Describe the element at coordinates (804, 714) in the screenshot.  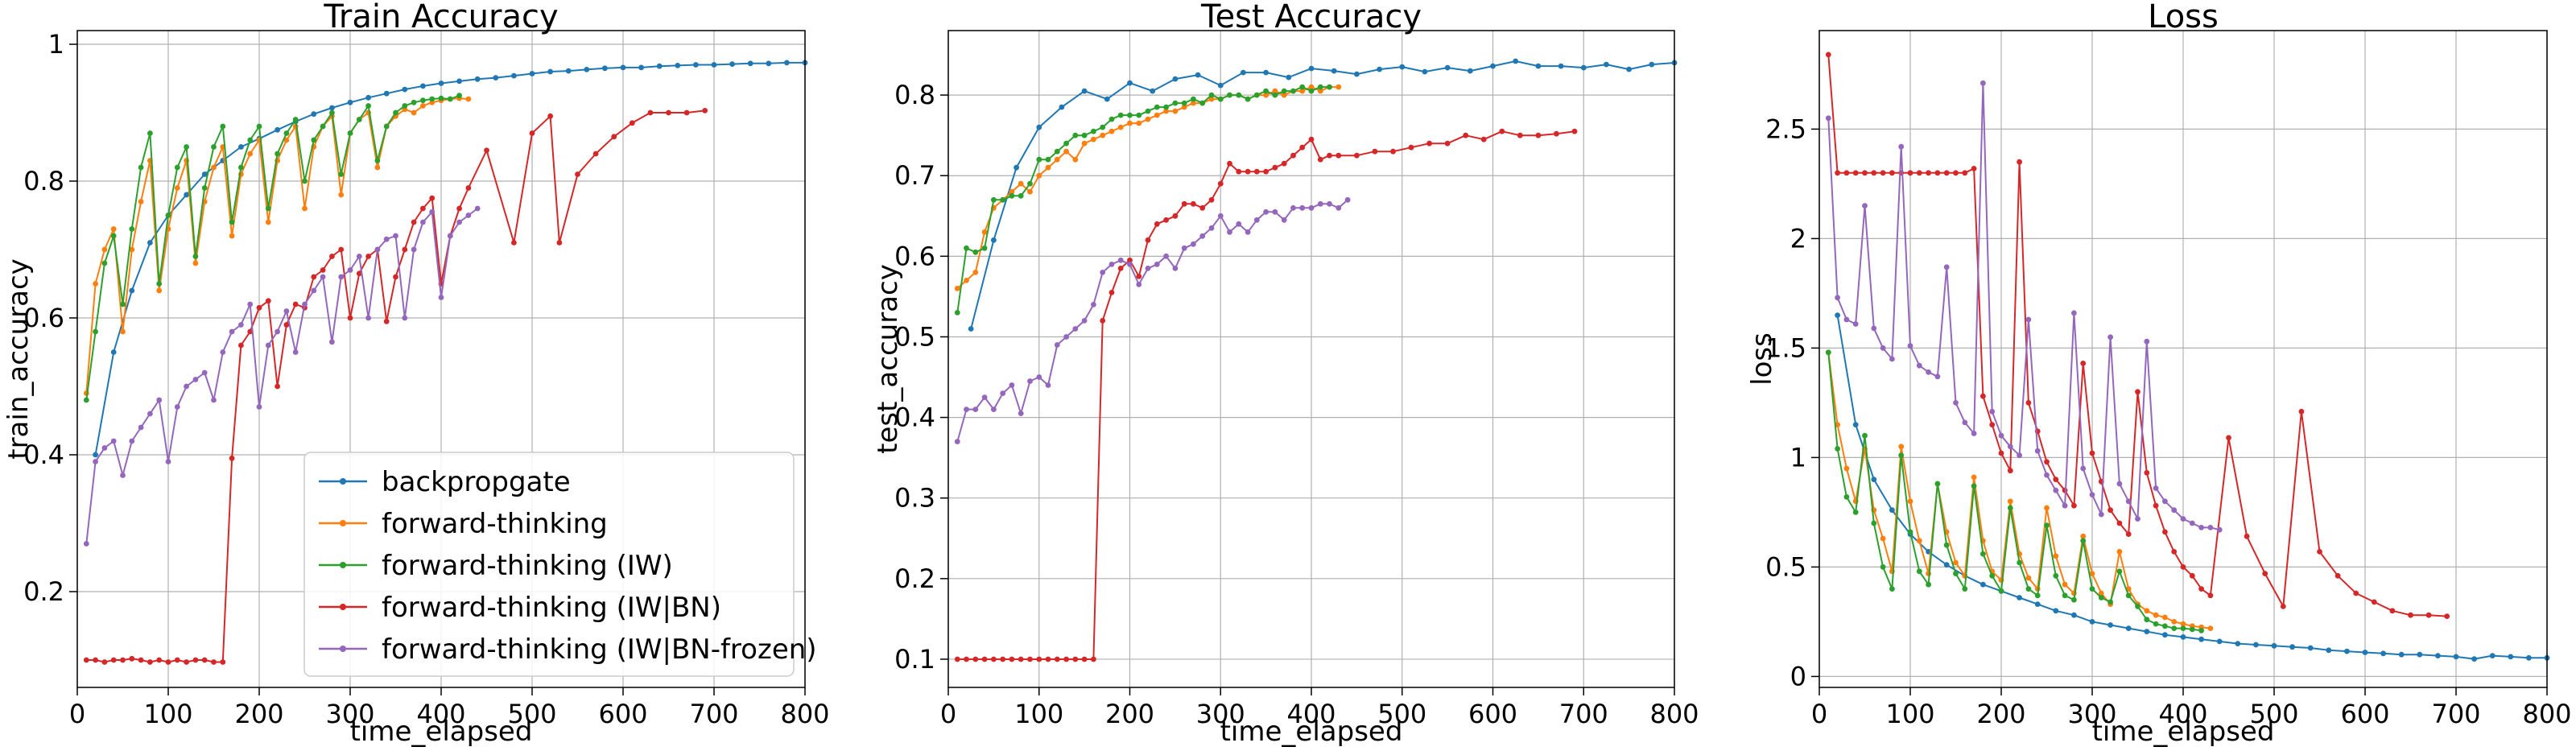
I see `train-x-tick-label: 800` at that location.